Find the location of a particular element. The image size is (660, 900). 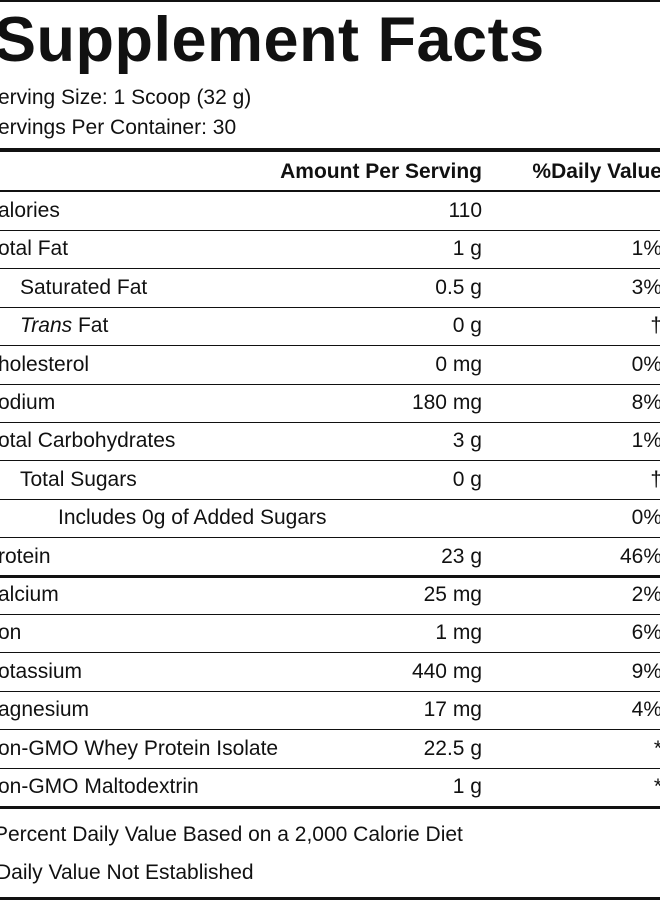

nutrient-name-text: alcium is located at coordinates (29, 594).